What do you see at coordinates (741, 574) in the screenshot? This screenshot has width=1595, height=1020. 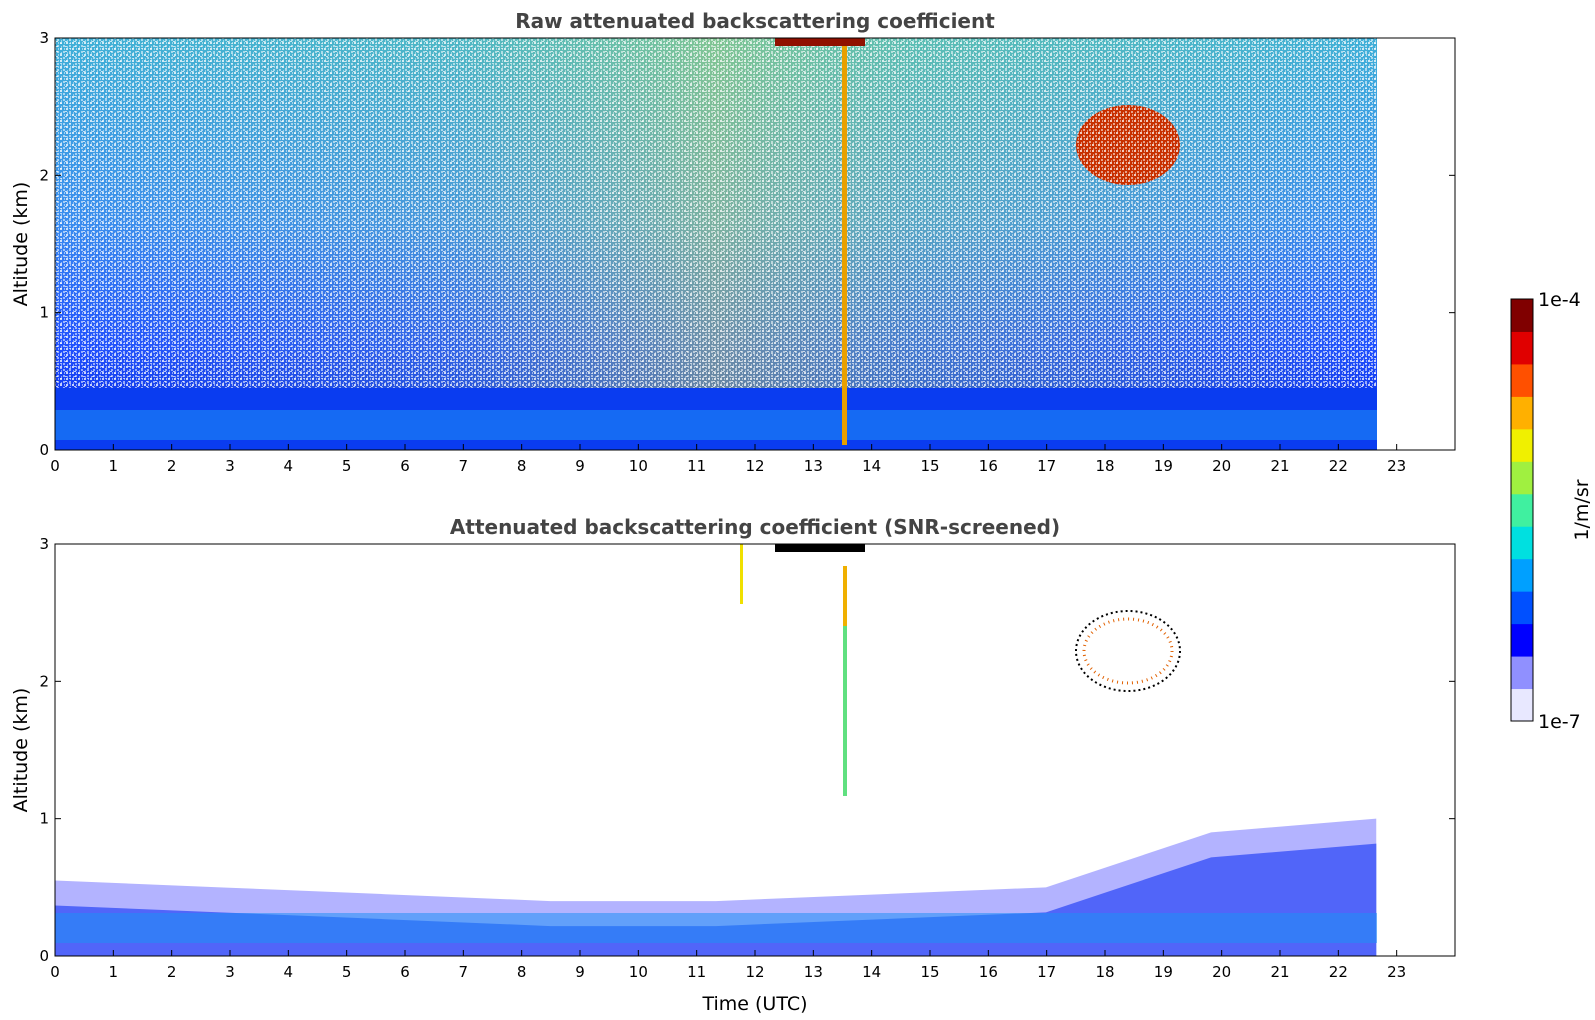 I see `small-streak` at bounding box center [741, 574].